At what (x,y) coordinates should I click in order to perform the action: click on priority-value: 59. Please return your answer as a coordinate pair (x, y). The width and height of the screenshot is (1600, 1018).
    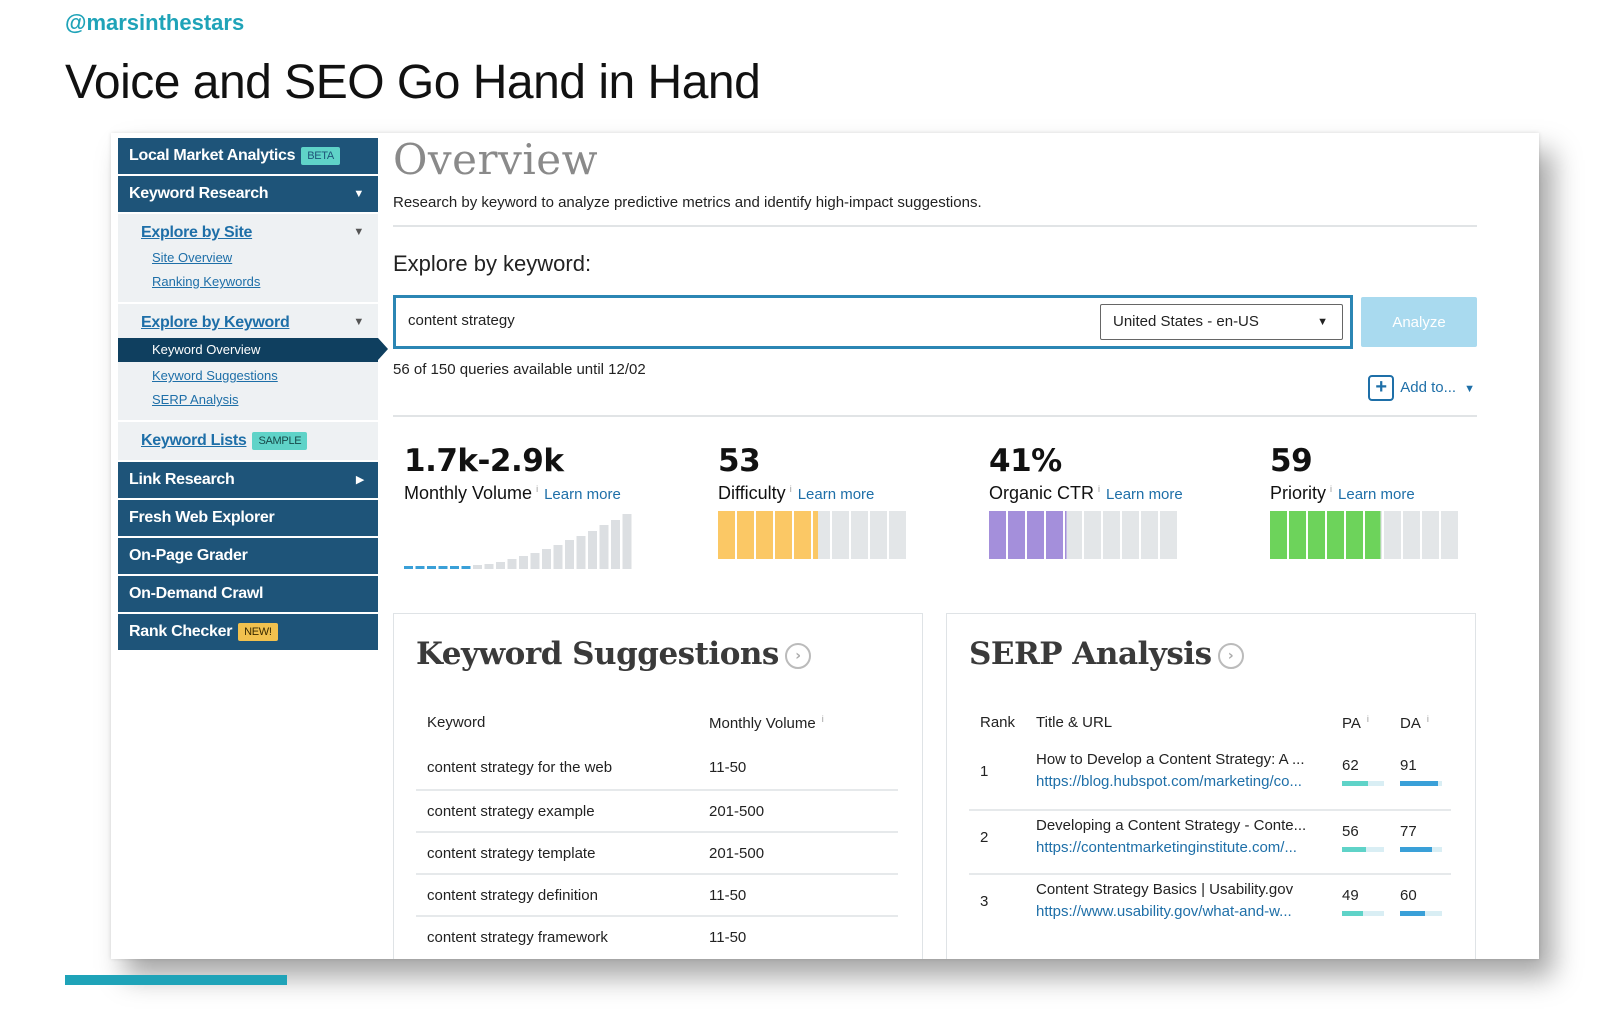
    Looking at the image, I should click on (1291, 461).